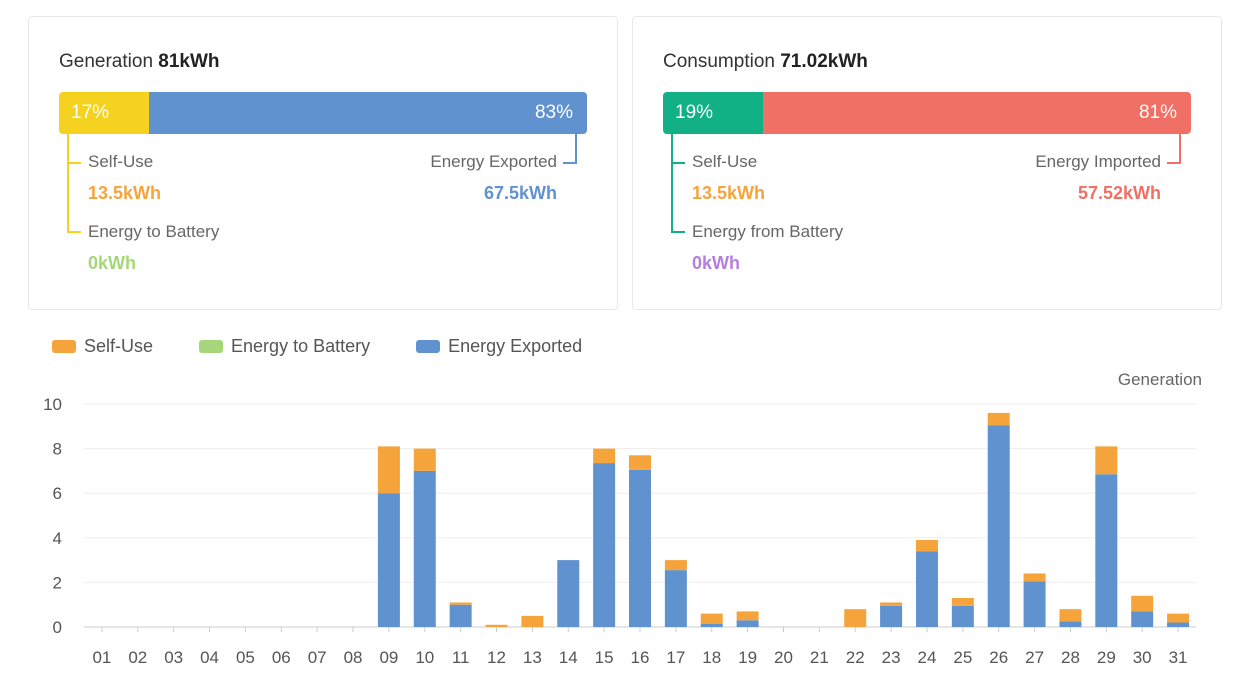 Image resolution: width=1248 pixels, height=688 pixels. What do you see at coordinates (301, 346) in the screenshot?
I see `legend-label-energy-to-battery: Energy to Battery` at bounding box center [301, 346].